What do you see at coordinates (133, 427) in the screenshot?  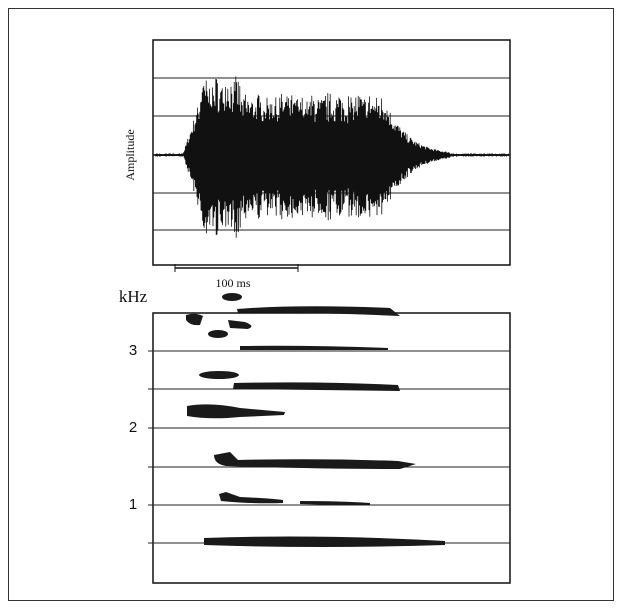 I see `tick-label: 2` at bounding box center [133, 427].